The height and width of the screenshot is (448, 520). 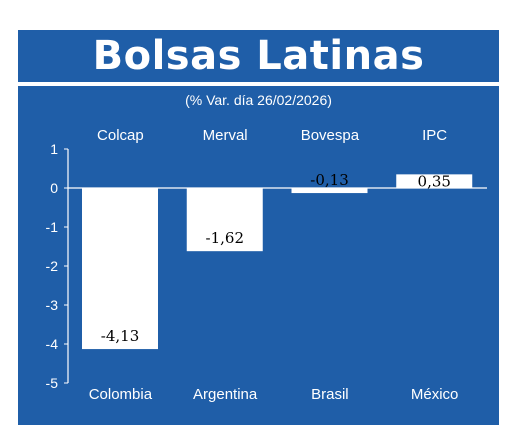 What do you see at coordinates (258, 100) in the screenshot?
I see `chart-subtitle: (% Var. día 26/02/2026)` at bounding box center [258, 100].